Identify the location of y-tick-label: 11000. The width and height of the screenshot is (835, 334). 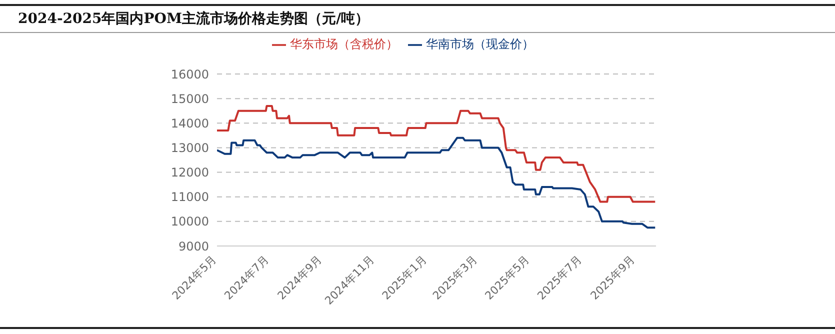
(189, 197).